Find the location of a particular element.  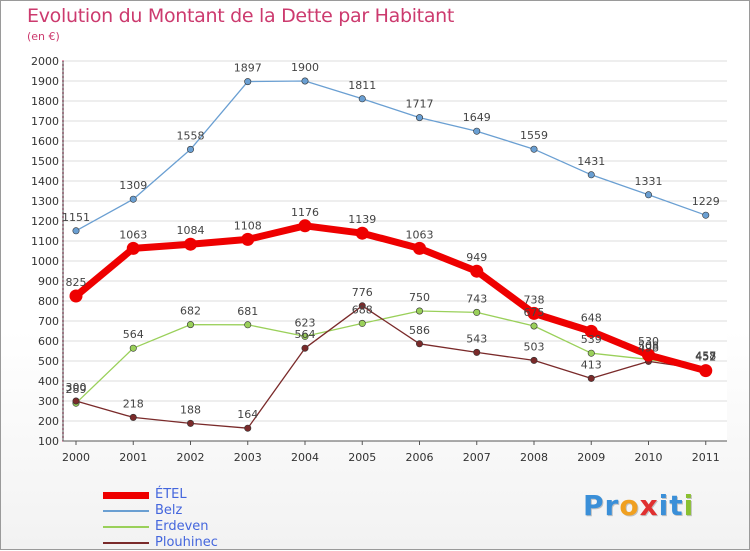

legend-label: ÉTEL is located at coordinates (171, 494).